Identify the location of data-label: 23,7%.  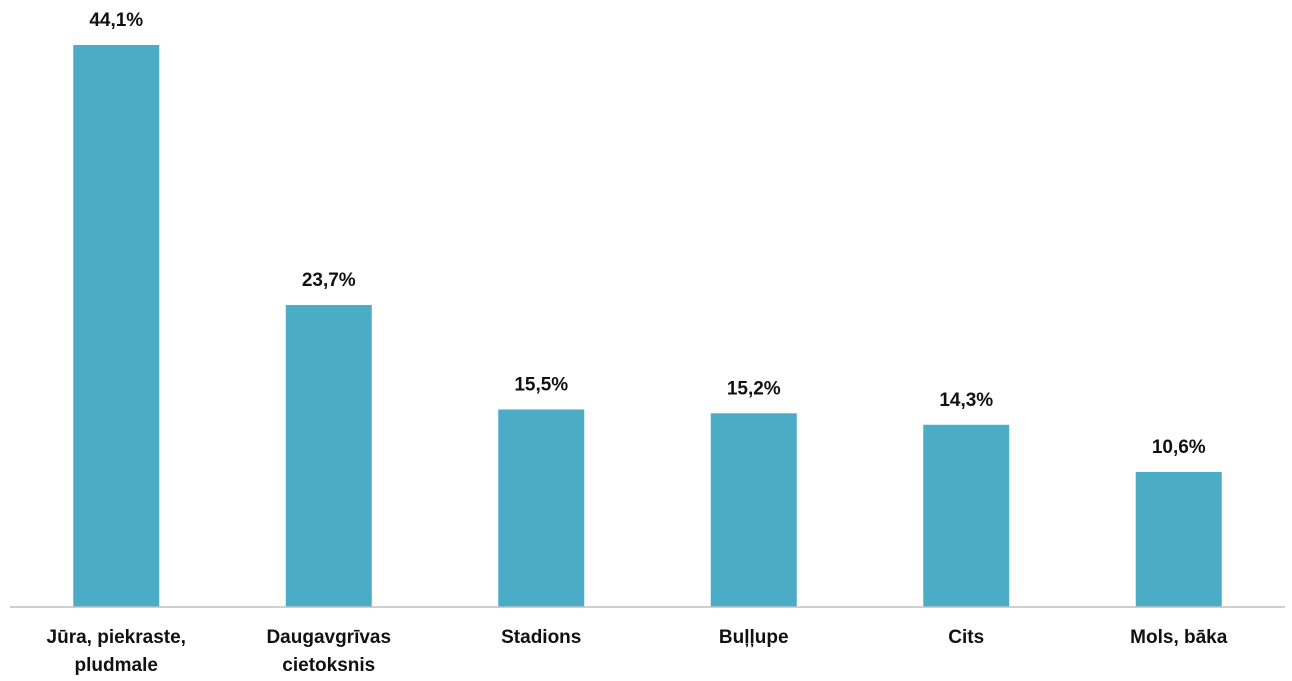
(329, 280).